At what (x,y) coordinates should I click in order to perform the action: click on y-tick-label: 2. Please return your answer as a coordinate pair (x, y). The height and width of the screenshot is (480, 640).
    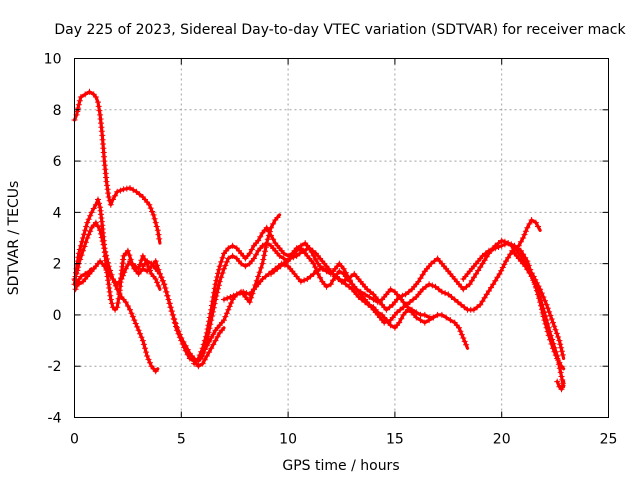
    Looking at the image, I should click on (57, 265).